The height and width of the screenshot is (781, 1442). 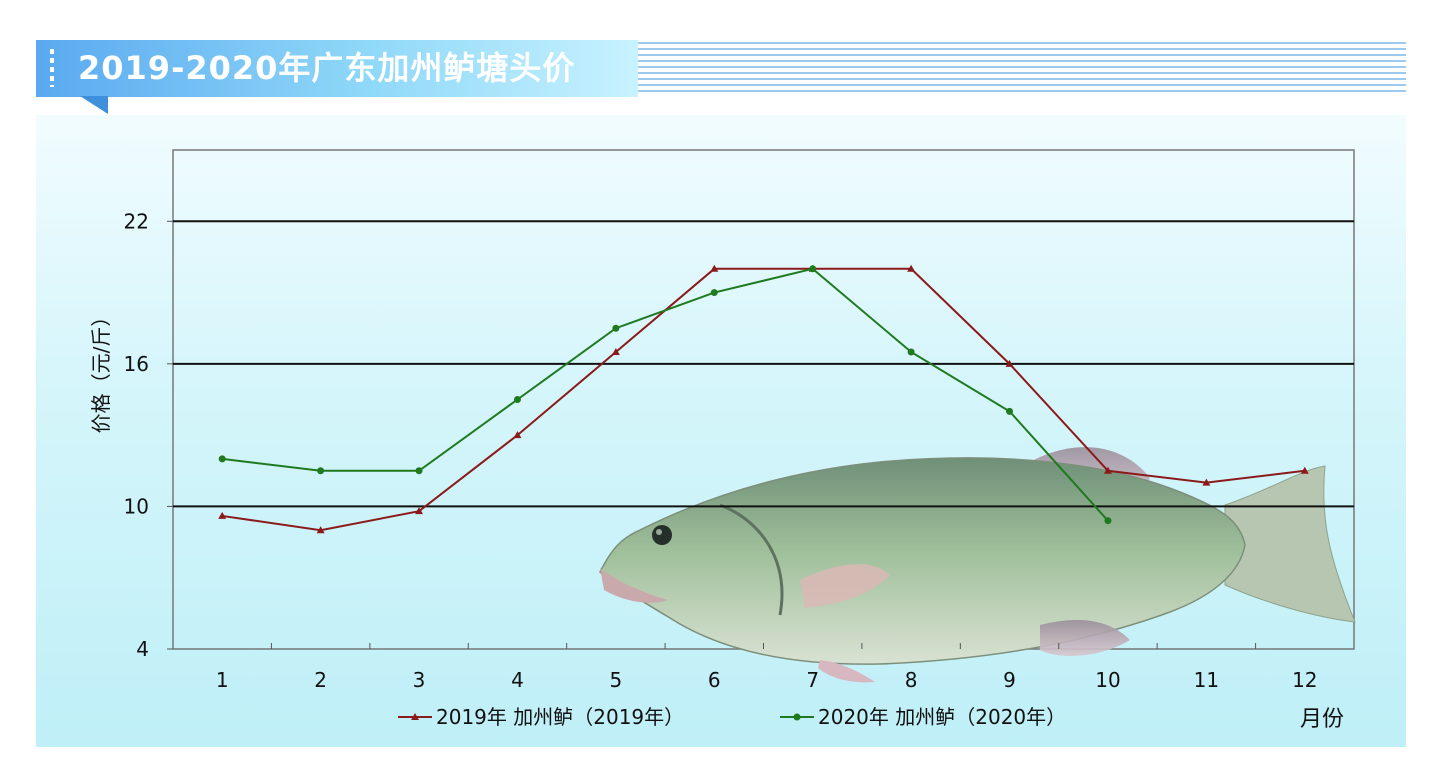 I want to click on y-axis-label: 价格（元/斤）, so click(x=101, y=370).